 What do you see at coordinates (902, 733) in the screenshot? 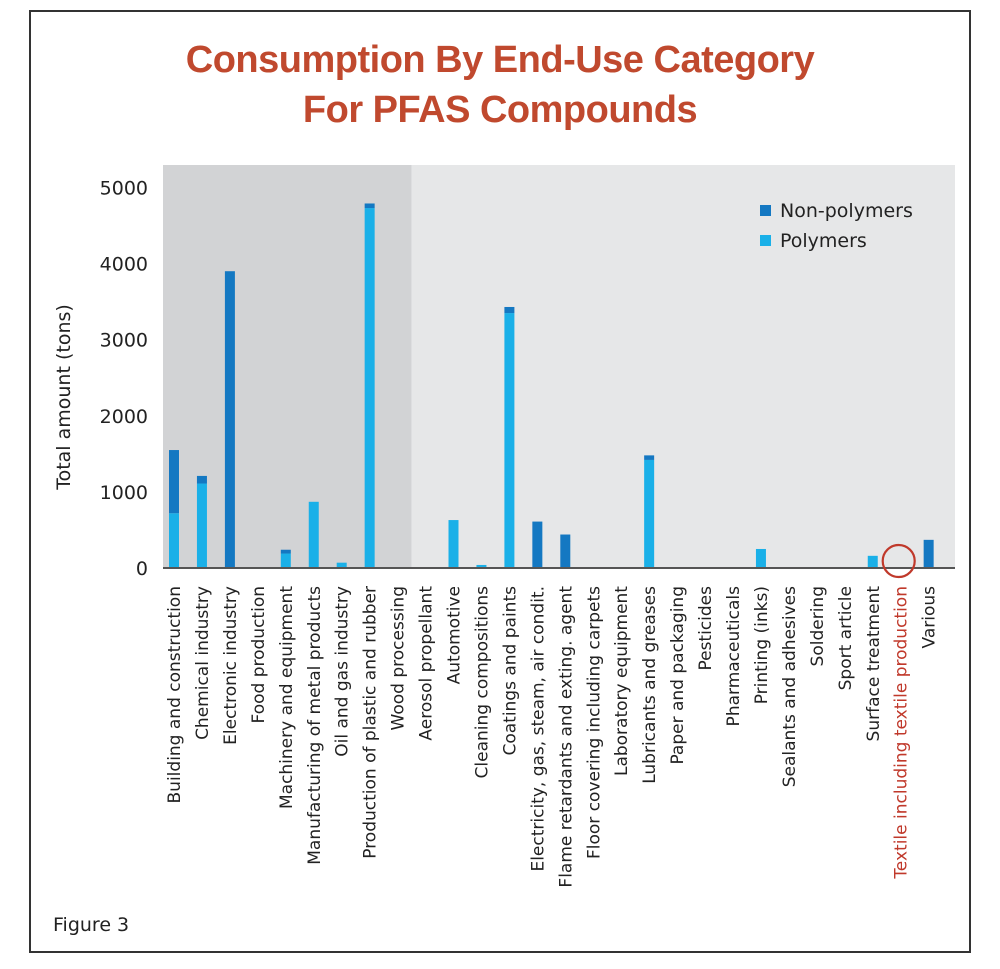
I see `x-tick-label: Textile including textile production` at bounding box center [902, 733].